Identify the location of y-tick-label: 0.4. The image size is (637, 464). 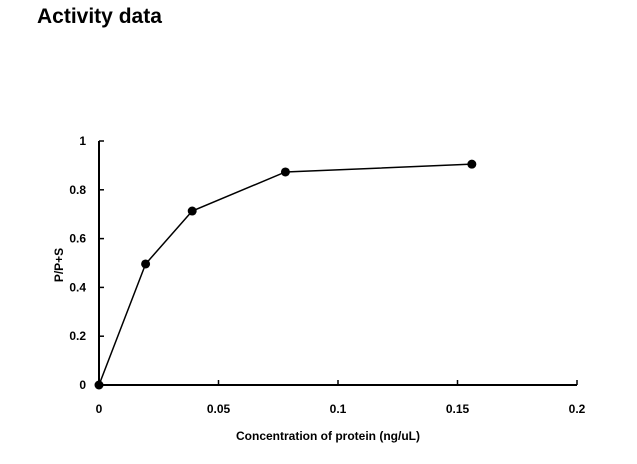
(77, 287).